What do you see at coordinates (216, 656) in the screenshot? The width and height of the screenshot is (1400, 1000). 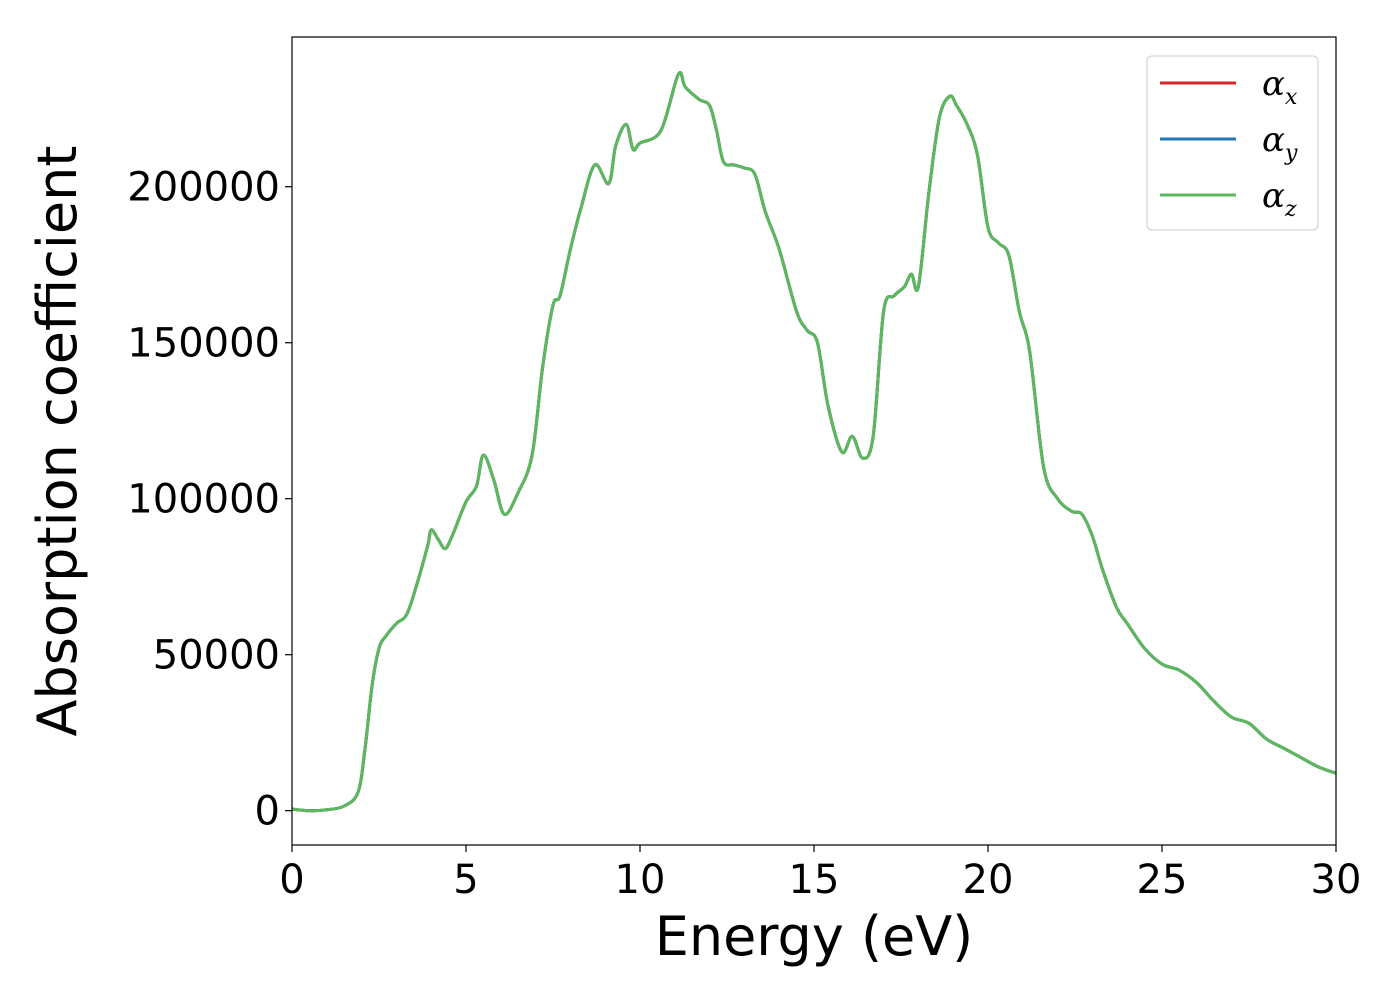 I see `y-tick-label: 50000` at bounding box center [216, 656].